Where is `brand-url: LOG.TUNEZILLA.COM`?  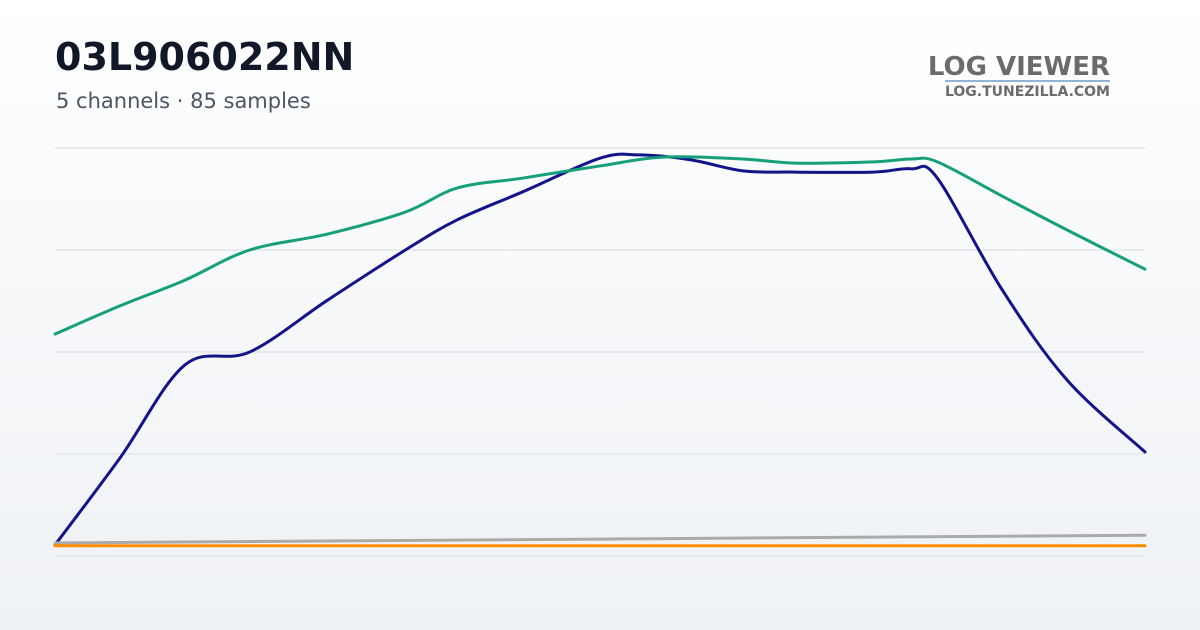 brand-url: LOG.TUNEZILLA.COM is located at coordinates (1027, 92).